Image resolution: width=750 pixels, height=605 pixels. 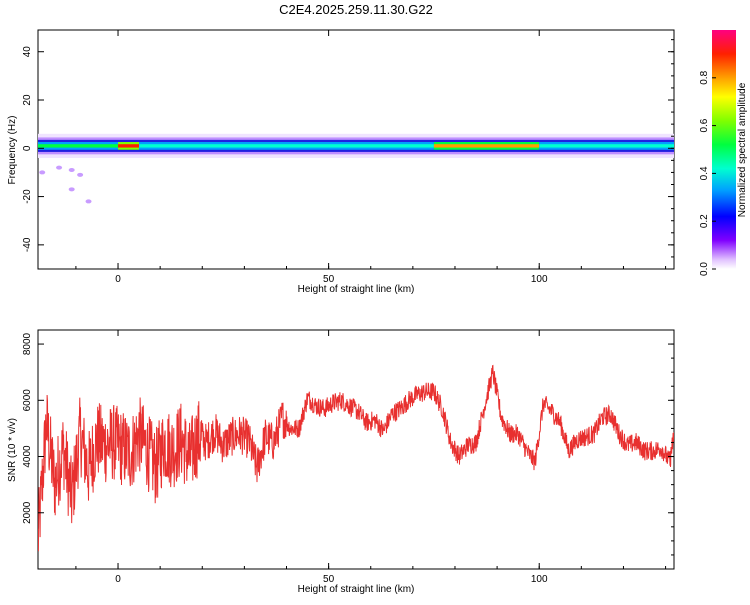 What do you see at coordinates (329, 279) in the screenshot?
I see `heatmap-x-tick-label: 50` at bounding box center [329, 279].